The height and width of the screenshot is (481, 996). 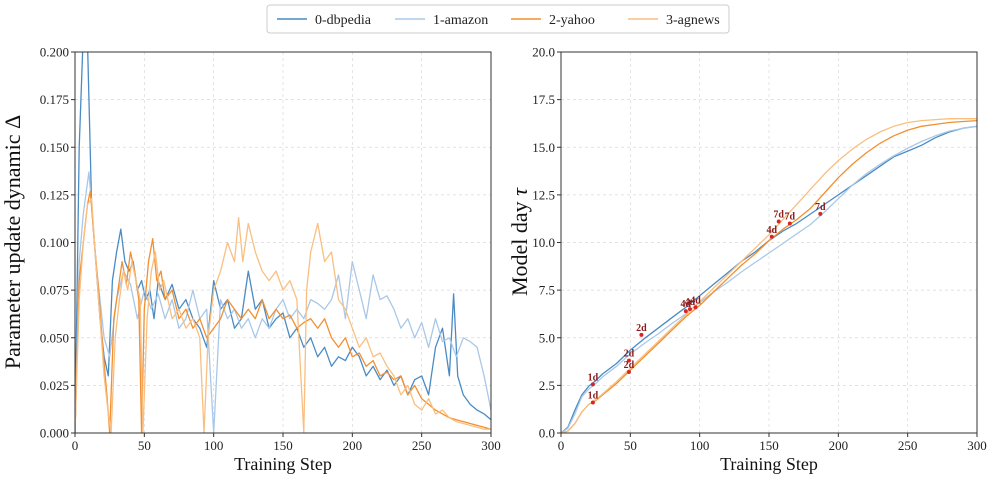 I want to click on model-day-ytick-label-3: 7.5, so click(x=547, y=290).